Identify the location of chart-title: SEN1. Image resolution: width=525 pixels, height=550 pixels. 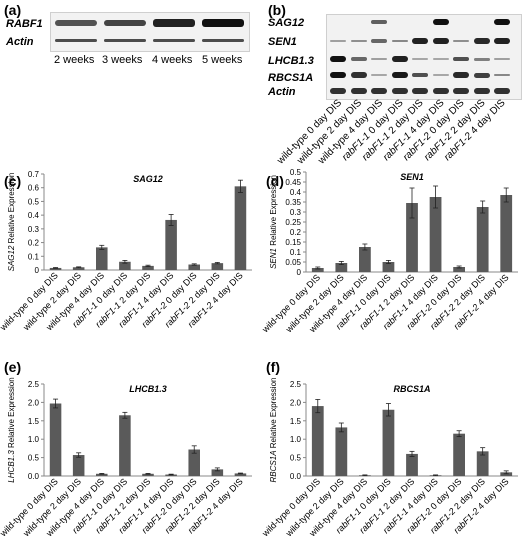
(412, 177).